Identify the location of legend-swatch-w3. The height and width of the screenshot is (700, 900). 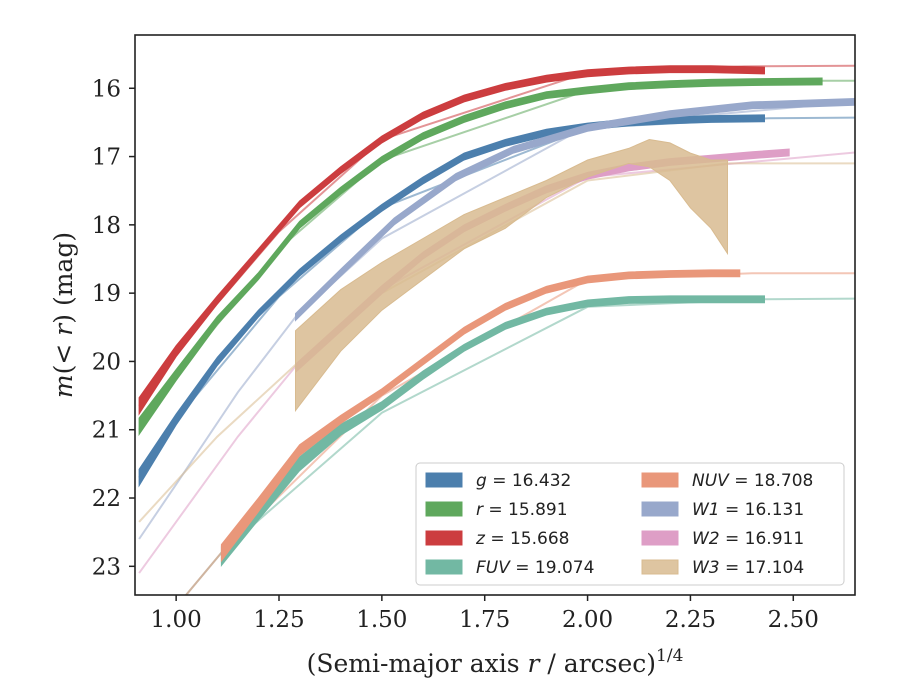
(660, 567).